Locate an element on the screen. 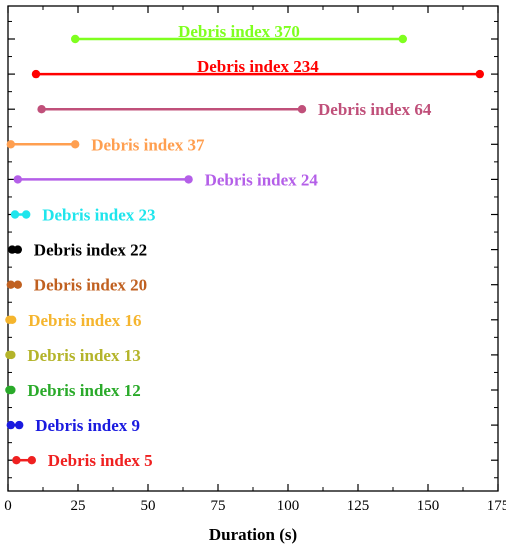 The height and width of the screenshot is (550, 506). x-axis-title: Duration (s) is located at coordinates (253, 534).